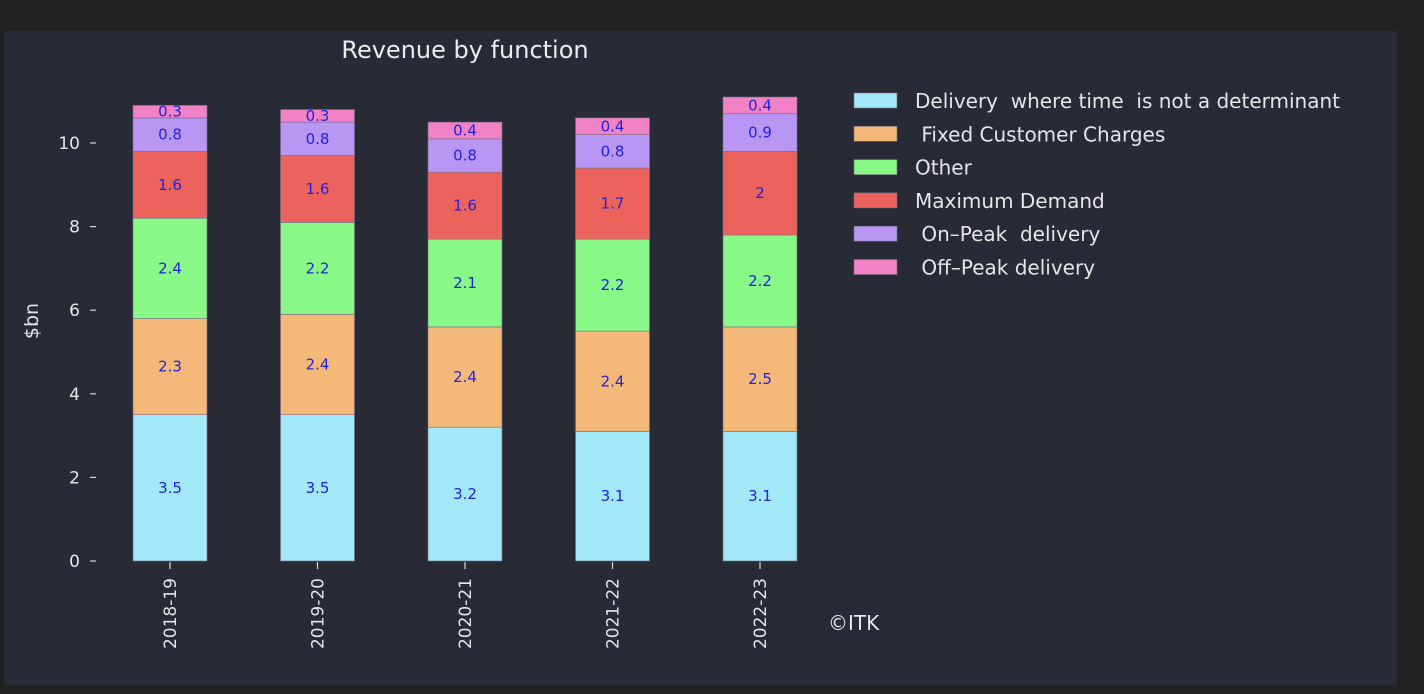 The height and width of the screenshot is (694, 1424). Describe the element at coordinates (761, 613) in the screenshot. I see `x-tick-label: 2022-23` at that location.